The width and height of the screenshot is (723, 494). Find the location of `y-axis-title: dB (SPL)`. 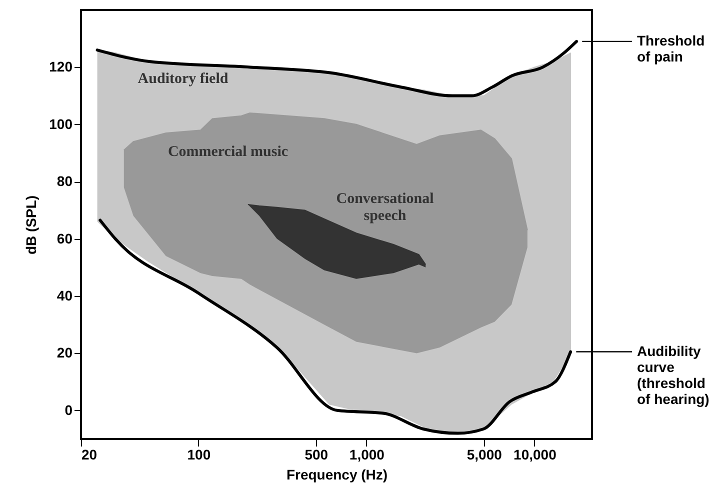

y-axis-title: dB (SPL) is located at coordinates (31, 225).